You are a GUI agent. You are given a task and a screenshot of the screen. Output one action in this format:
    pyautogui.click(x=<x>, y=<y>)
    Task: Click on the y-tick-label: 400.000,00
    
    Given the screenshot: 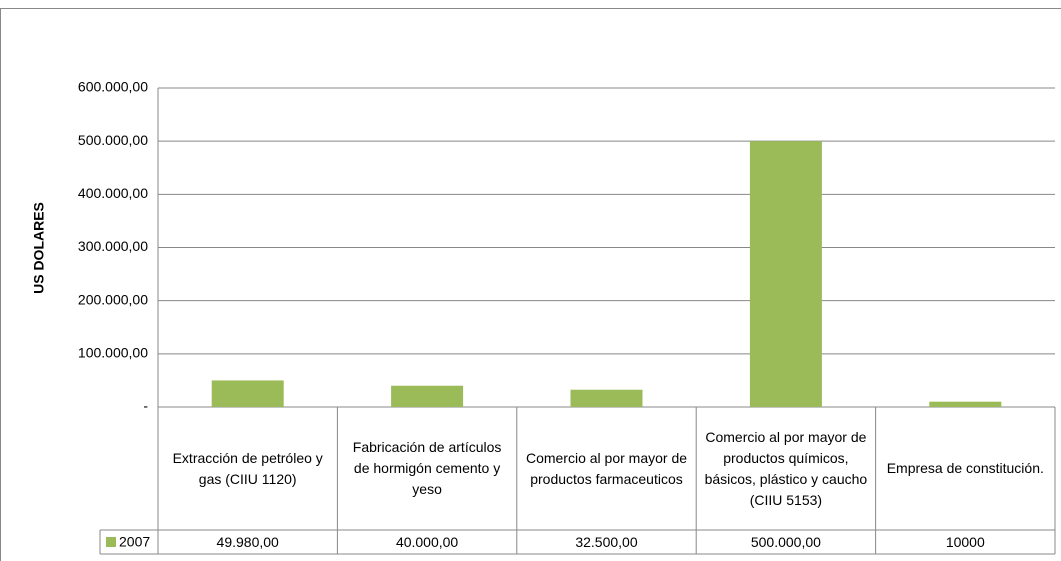 What is the action you would take?
    pyautogui.click(x=113, y=193)
    